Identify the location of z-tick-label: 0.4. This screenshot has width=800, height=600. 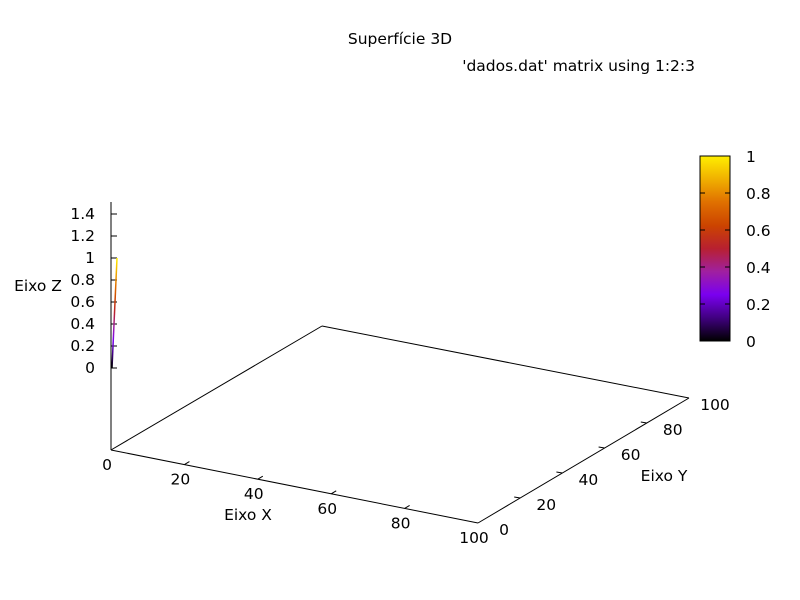
(82, 324).